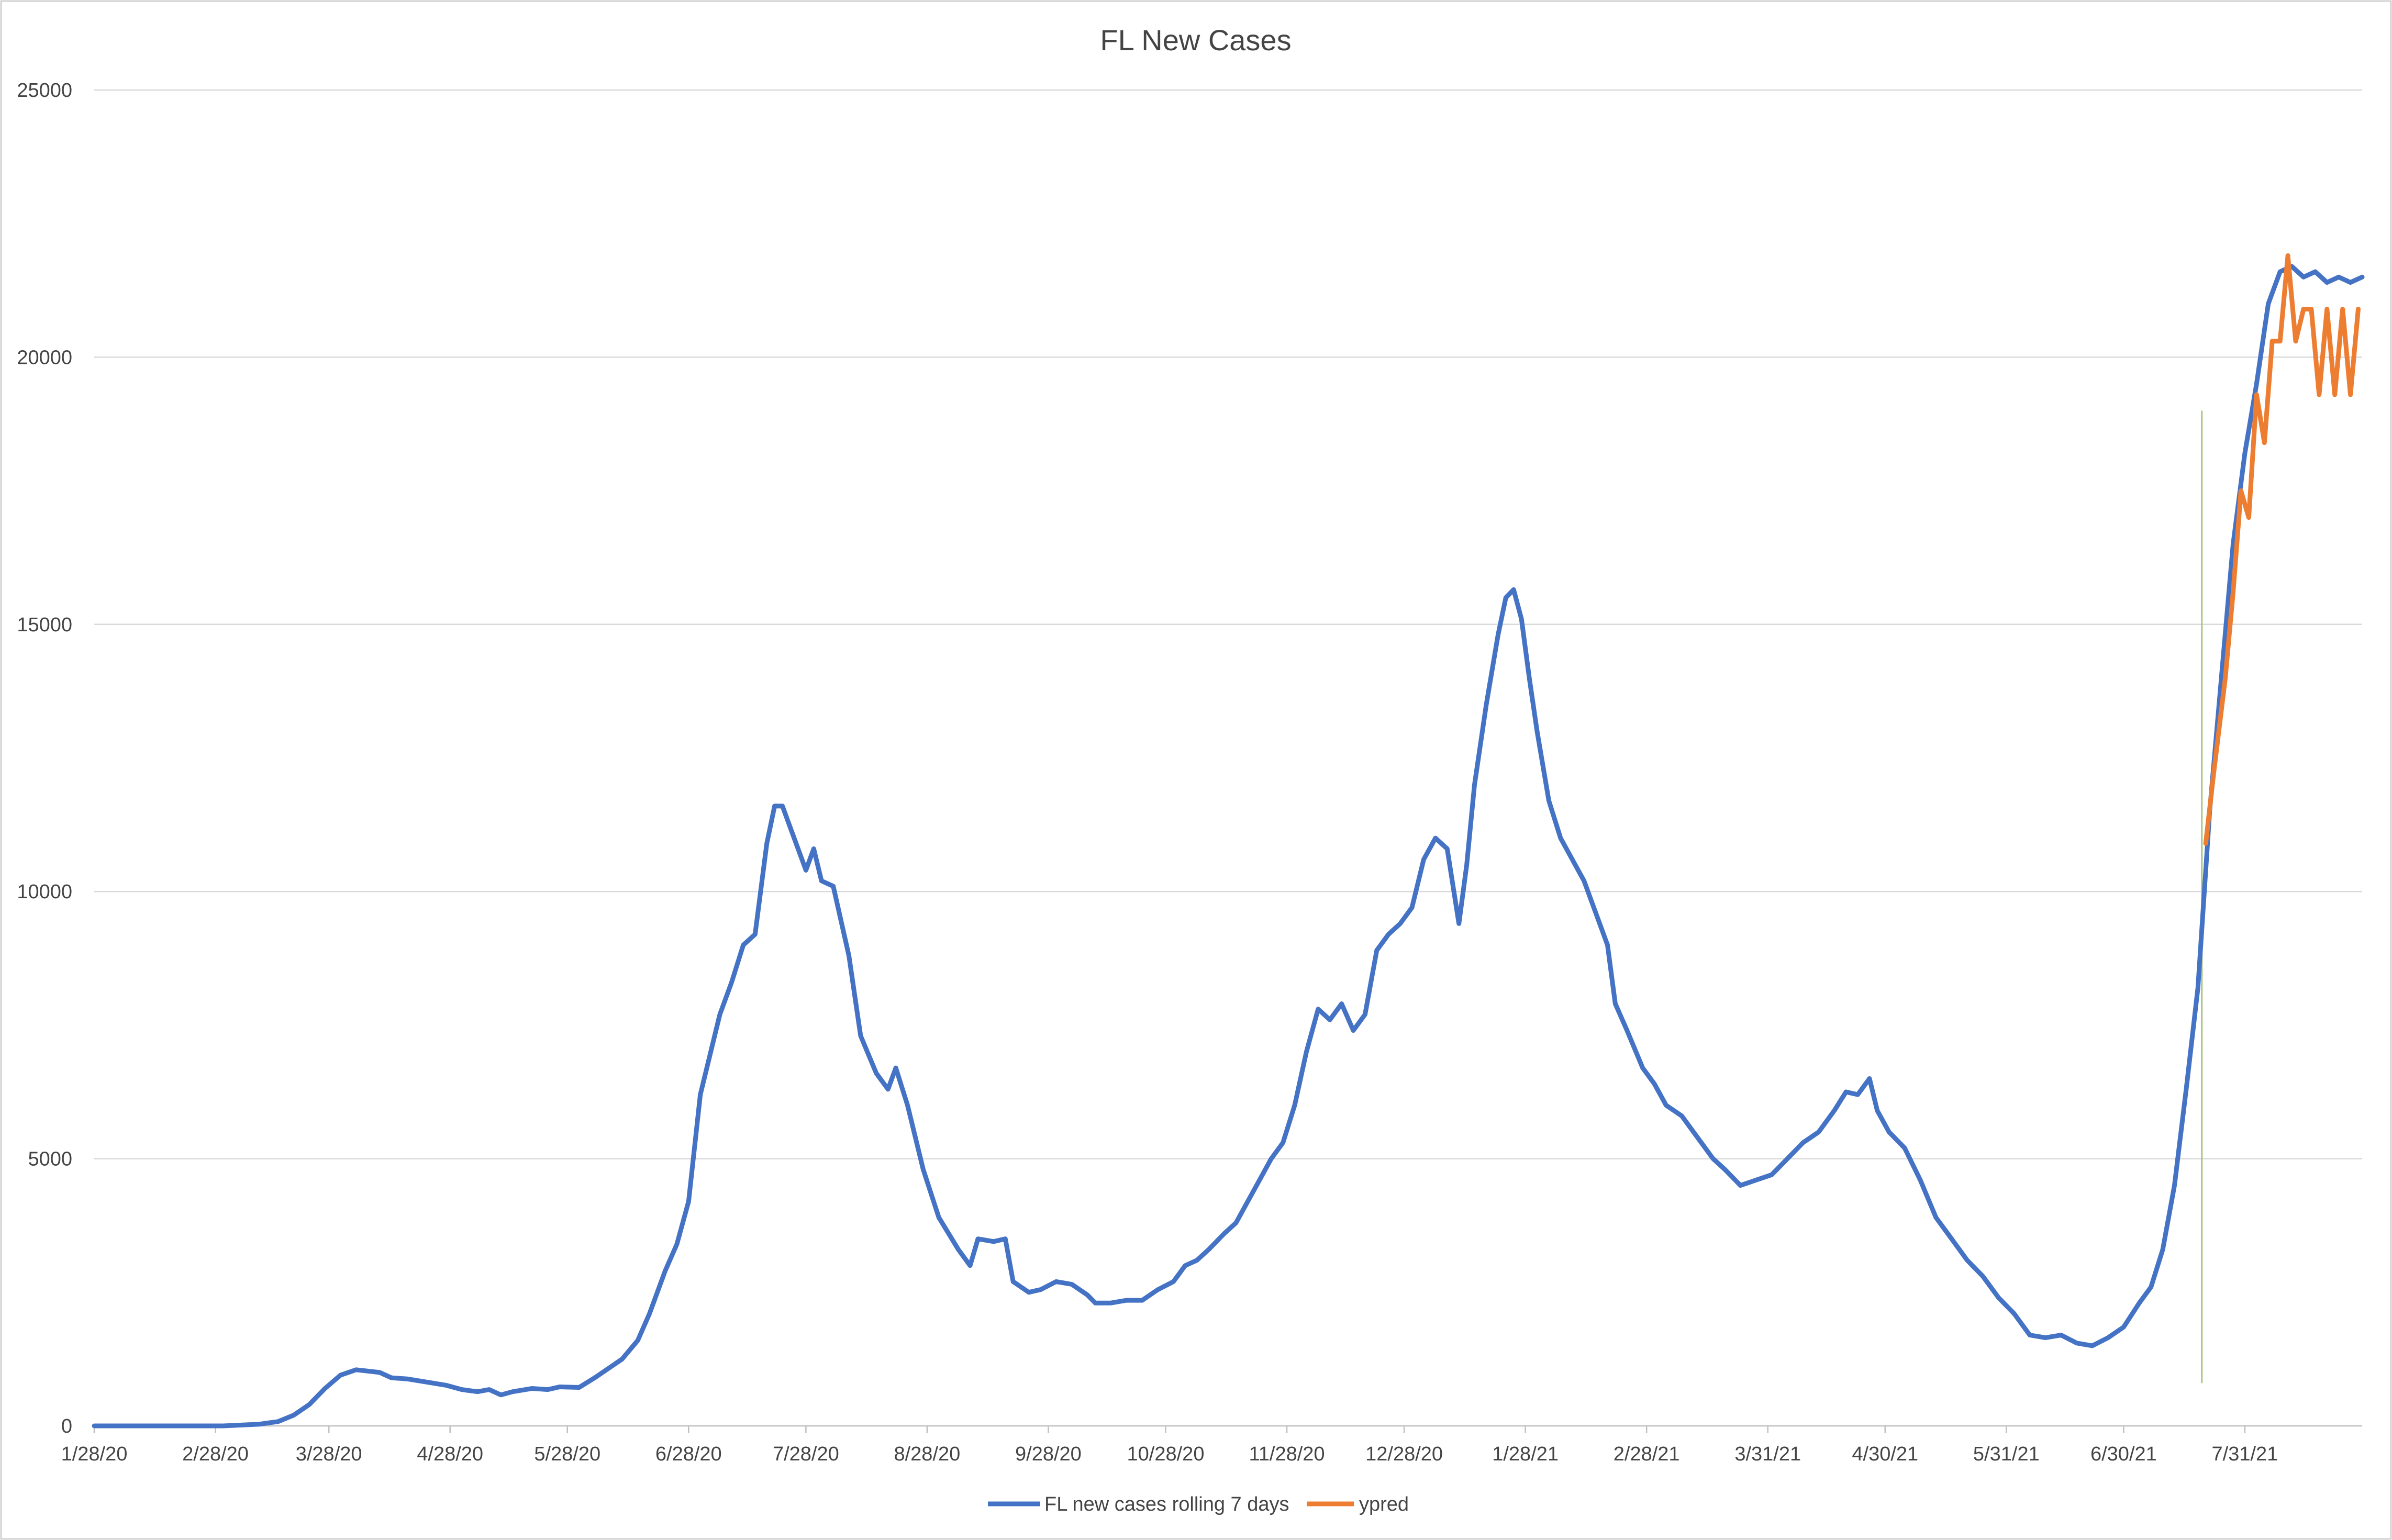  Describe the element at coordinates (1048, 1454) in the screenshot. I see `x-tick-label: 9/28/20` at that location.